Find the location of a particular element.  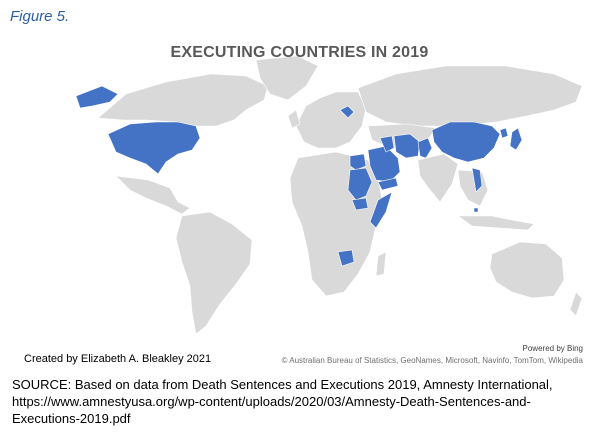

figure-label: Figure 5. is located at coordinates (40, 16).